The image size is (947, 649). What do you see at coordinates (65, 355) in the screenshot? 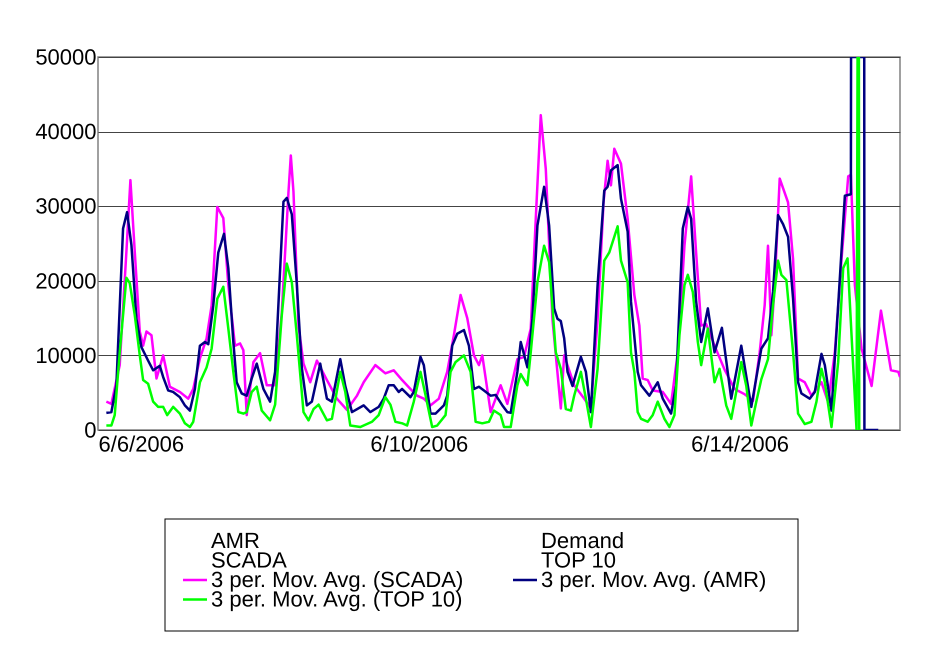
I see `y-tick-label: 10000` at bounding box center [65, 355].